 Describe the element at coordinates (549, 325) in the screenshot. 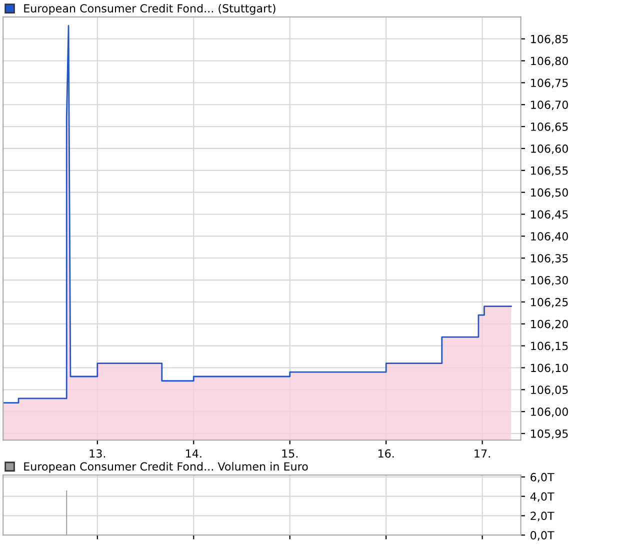

I see `y-tick-label: 106,20` at that location.